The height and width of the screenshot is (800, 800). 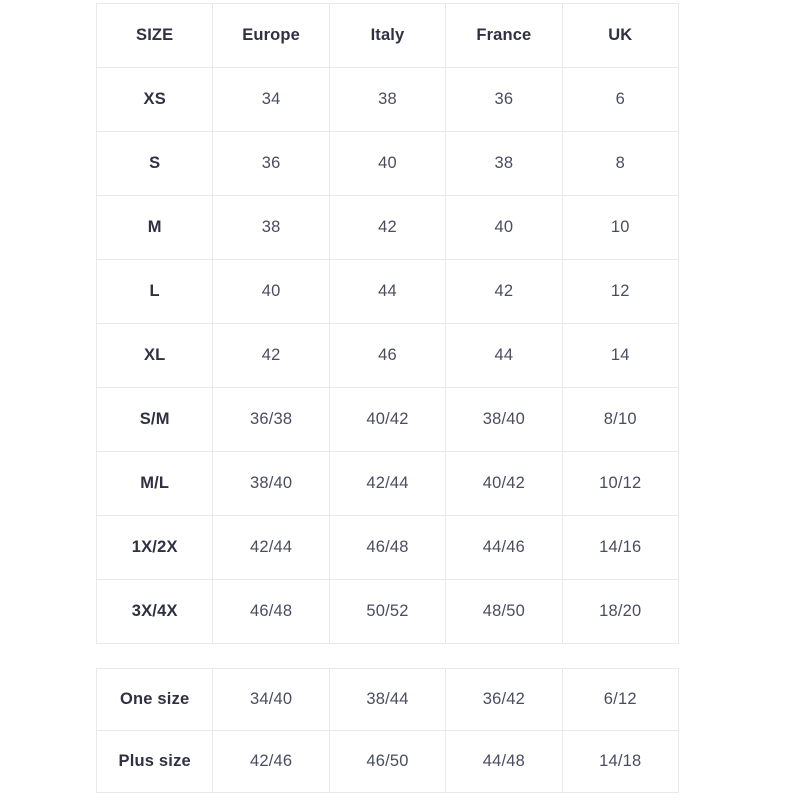 I want to click on table-row: One size 34/40 38/44 36/42 6/12, so click(x=387, y=699).